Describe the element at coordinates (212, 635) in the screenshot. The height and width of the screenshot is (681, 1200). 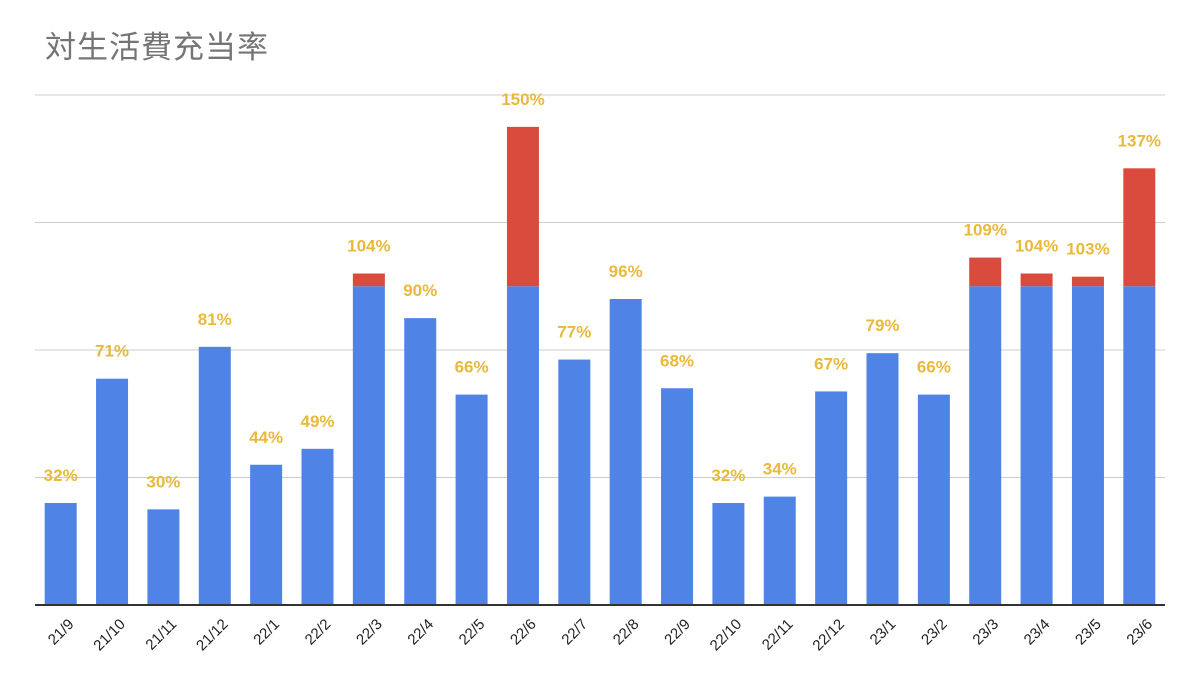
I see `x-tick-label: 21/12` at that location.